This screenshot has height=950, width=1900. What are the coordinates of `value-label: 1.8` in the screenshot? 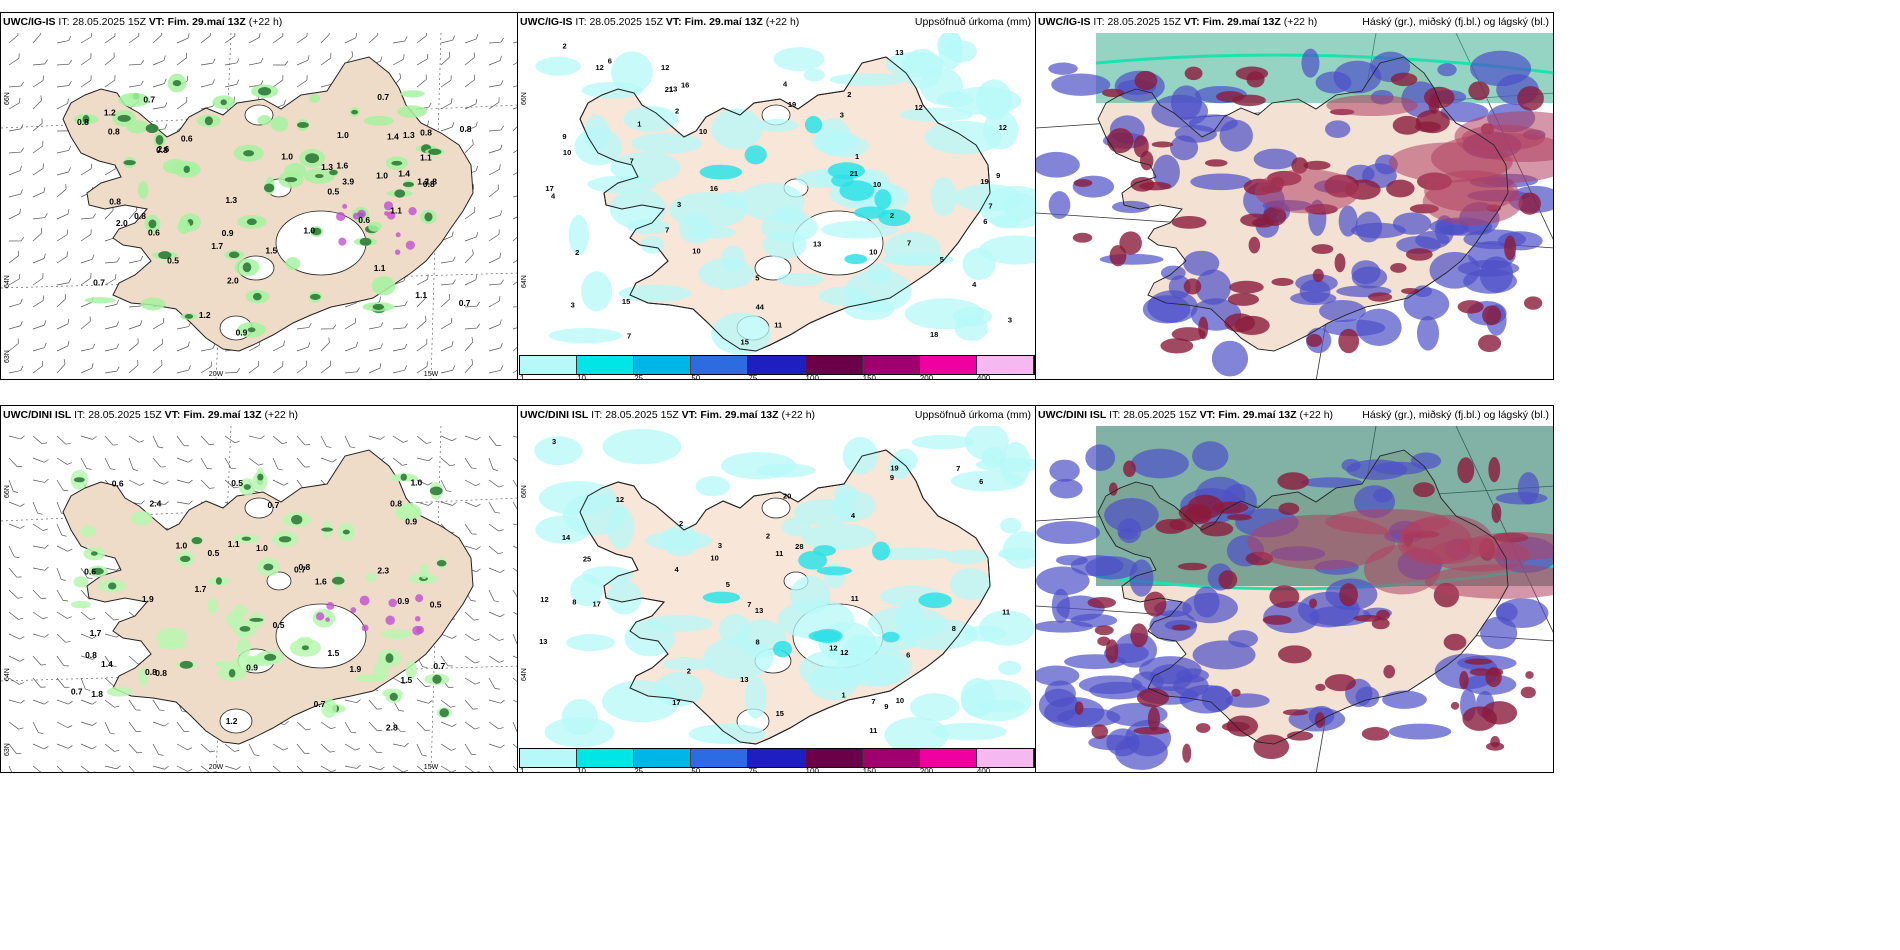 It's located at (97, 694).